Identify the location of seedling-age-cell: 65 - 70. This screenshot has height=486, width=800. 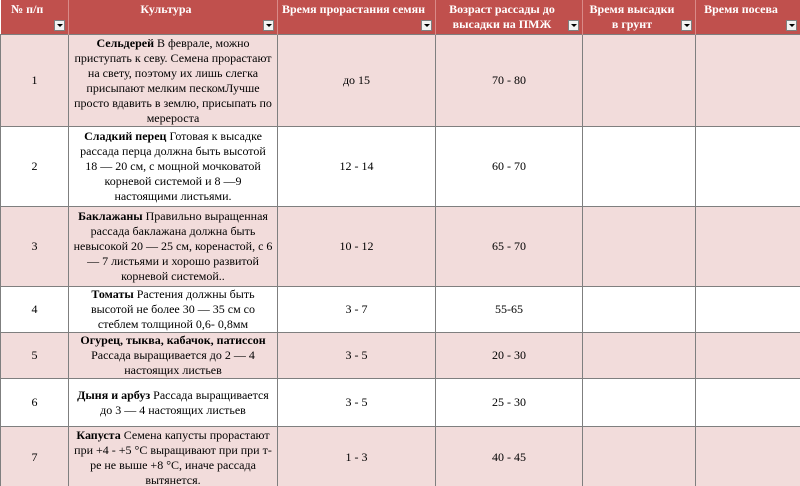
(509, 246).